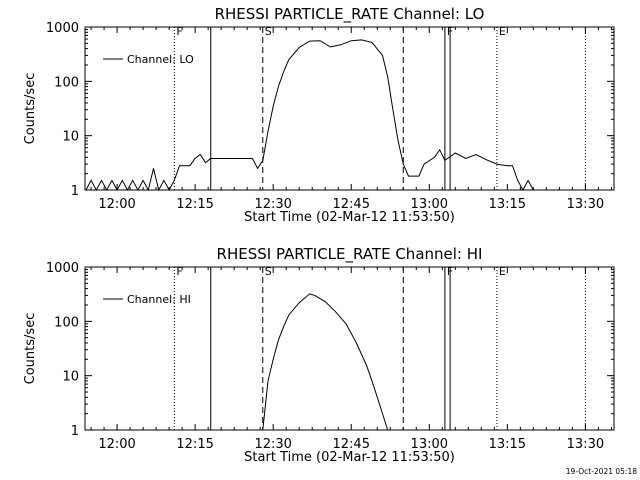 The height and width of the screenshot is (480, 640). What do you see at coordinates (350, 14) in the screenshot?
I see `chart-title: RHESSI PARTICLE_RATE Channel: LO` at bounding box center [350, 14].